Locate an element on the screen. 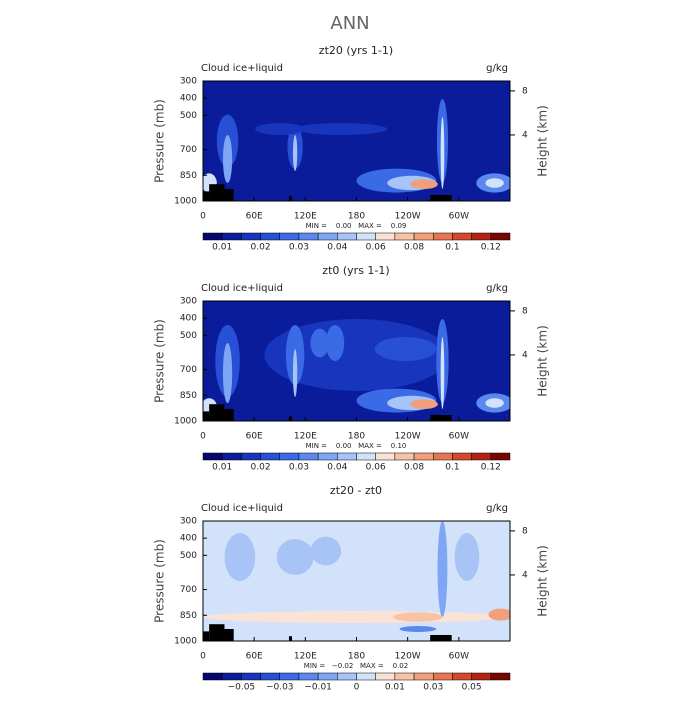 The width and height of the screenshot is (700, 704). field-background is located at coordinates (356, 141).